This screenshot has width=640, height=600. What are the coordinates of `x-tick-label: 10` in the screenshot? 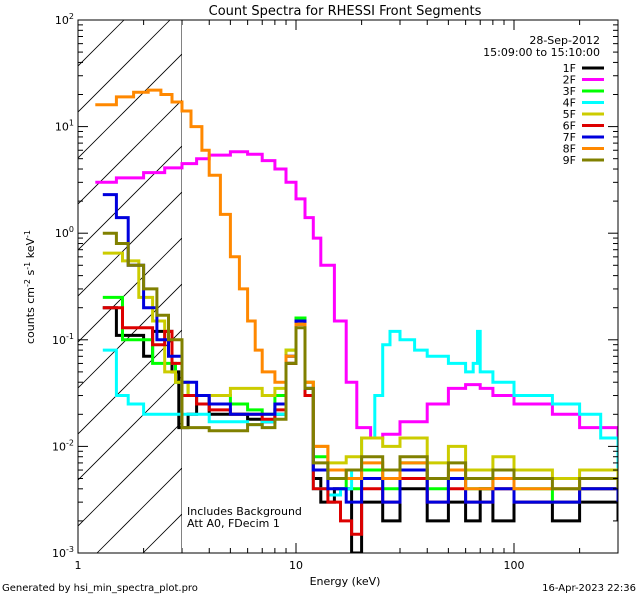 It's located at (296, 565).